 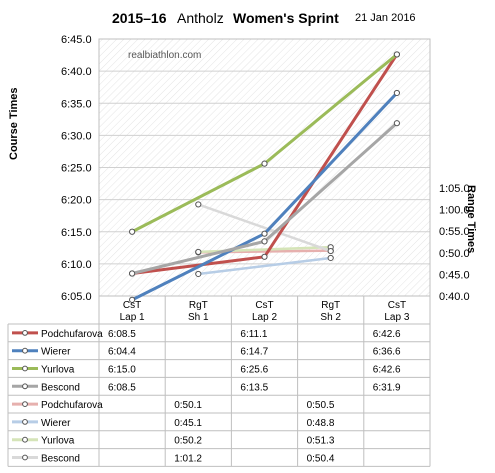 What do you see at coordinates (454, 211) in the screenshot?
I see `y-right-tick-label: 1:00.0` at bounding box center [454, 211].